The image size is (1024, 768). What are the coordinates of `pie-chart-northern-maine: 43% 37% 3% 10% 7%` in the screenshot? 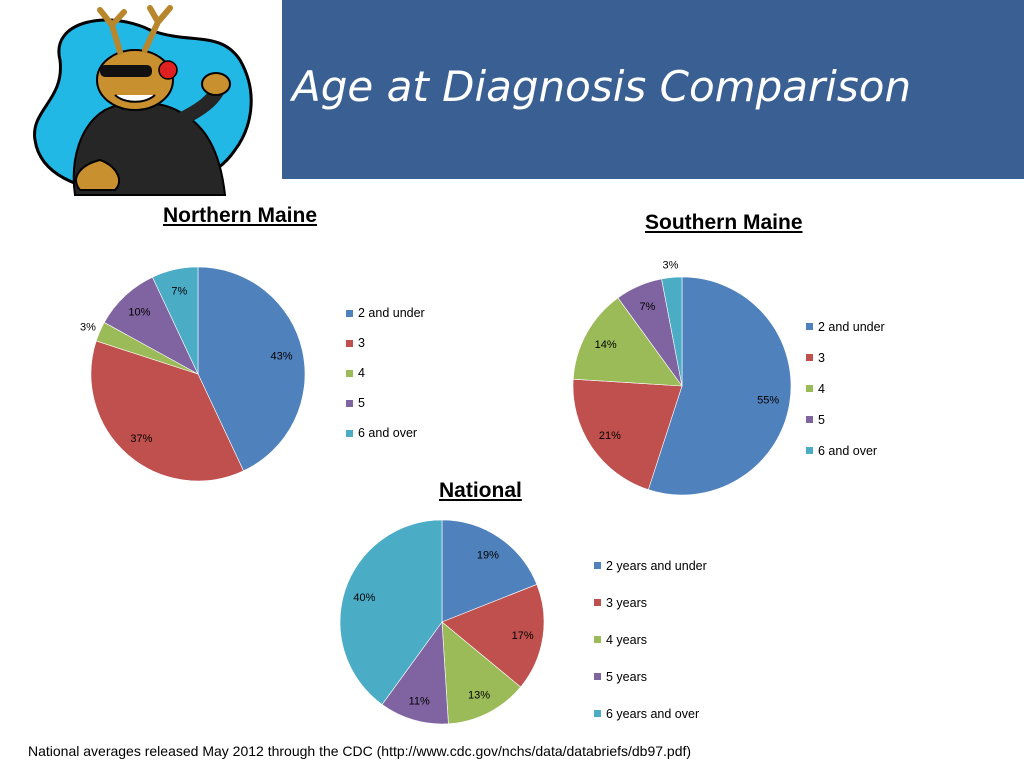 It's located at (193, 374).